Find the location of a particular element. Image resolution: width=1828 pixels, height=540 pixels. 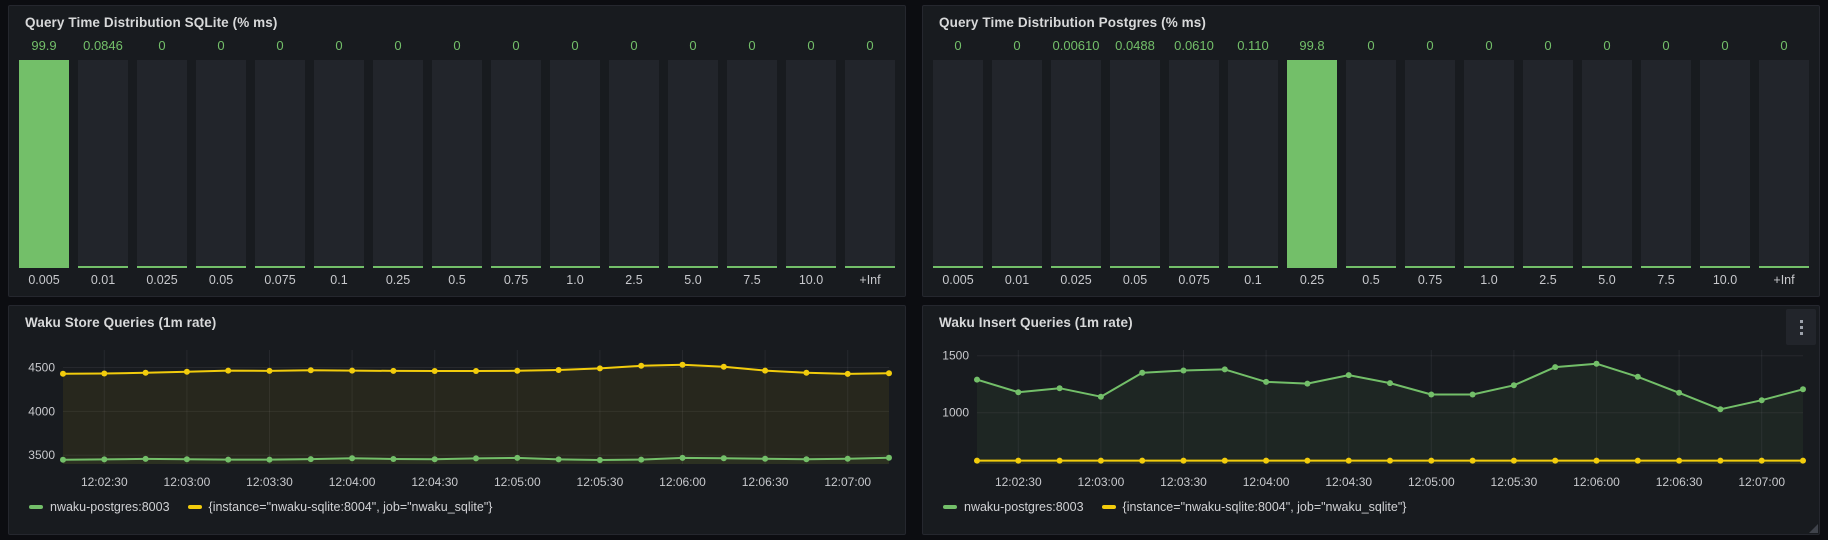

panel-menu-kebab-icon is located at coordinates (1801, 327).